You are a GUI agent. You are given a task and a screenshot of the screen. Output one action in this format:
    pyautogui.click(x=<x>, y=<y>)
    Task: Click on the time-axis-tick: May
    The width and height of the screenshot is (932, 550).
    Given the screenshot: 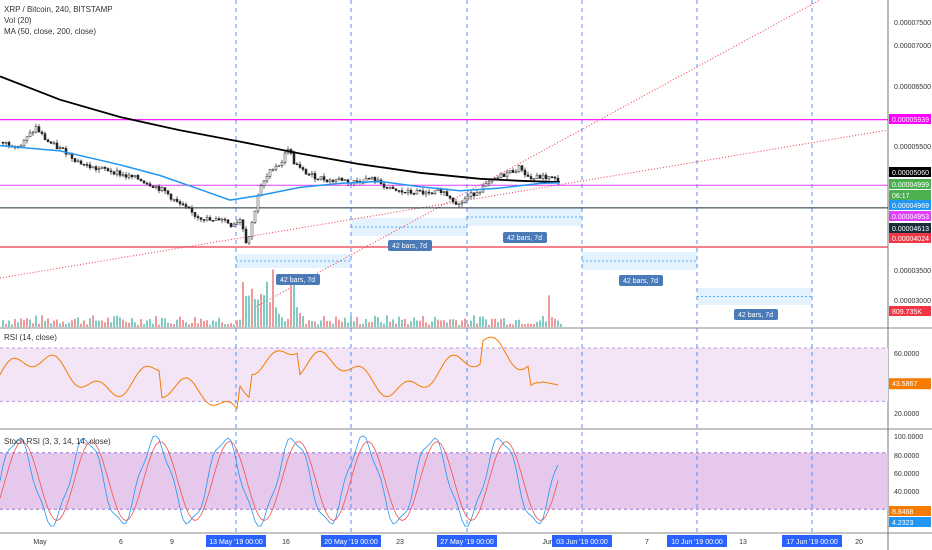 What is the action you would take?
    pyautogui.click(x=40, y=542)
    